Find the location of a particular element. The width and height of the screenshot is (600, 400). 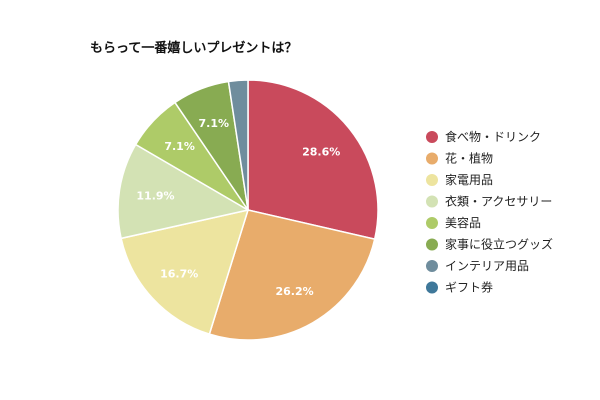

chart-title: もらって一番嬉しいプレゼントは？ is located at coordinates (193, 48).